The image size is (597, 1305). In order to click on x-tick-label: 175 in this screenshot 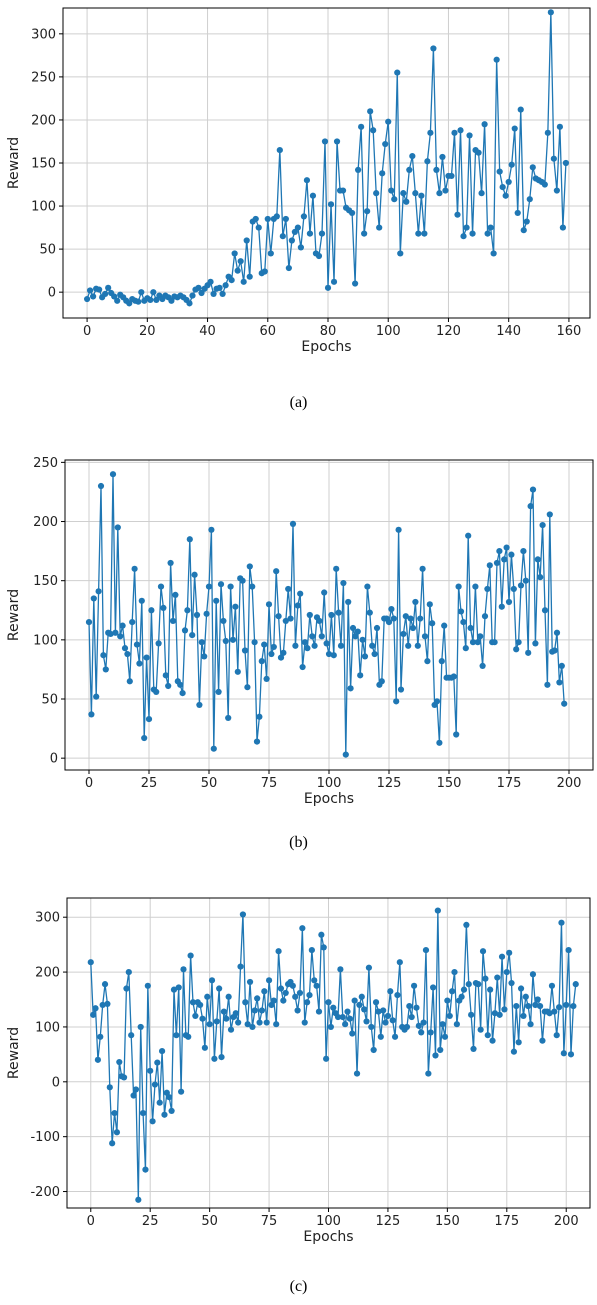, I will do `click(506, 1221)`.